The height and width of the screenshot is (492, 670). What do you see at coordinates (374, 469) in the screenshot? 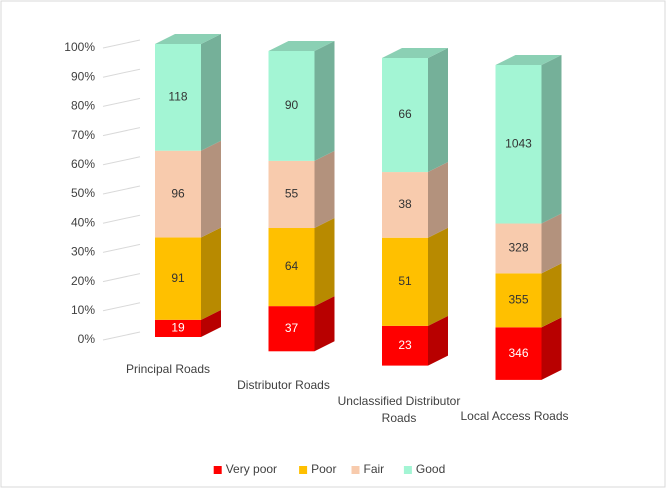
I see `legend-label: Fair` at bounding box center [374, 469].